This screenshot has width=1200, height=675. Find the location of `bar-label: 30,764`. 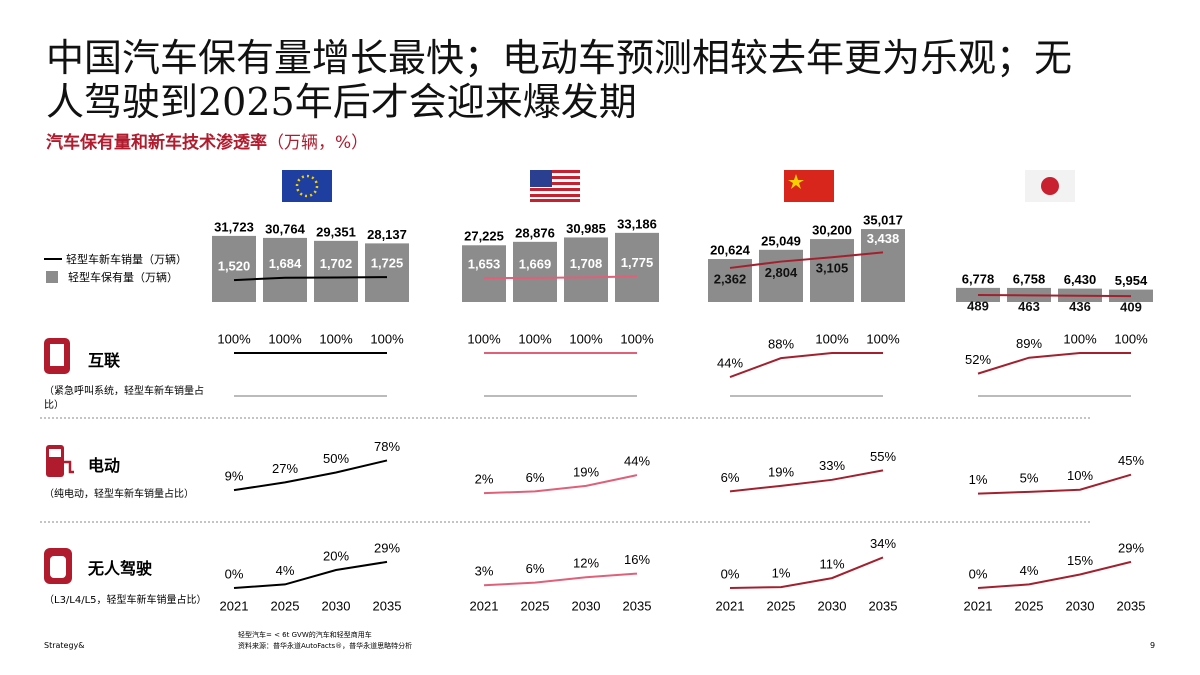

bar-label: 30,764 is located at coordinates (285, 228).